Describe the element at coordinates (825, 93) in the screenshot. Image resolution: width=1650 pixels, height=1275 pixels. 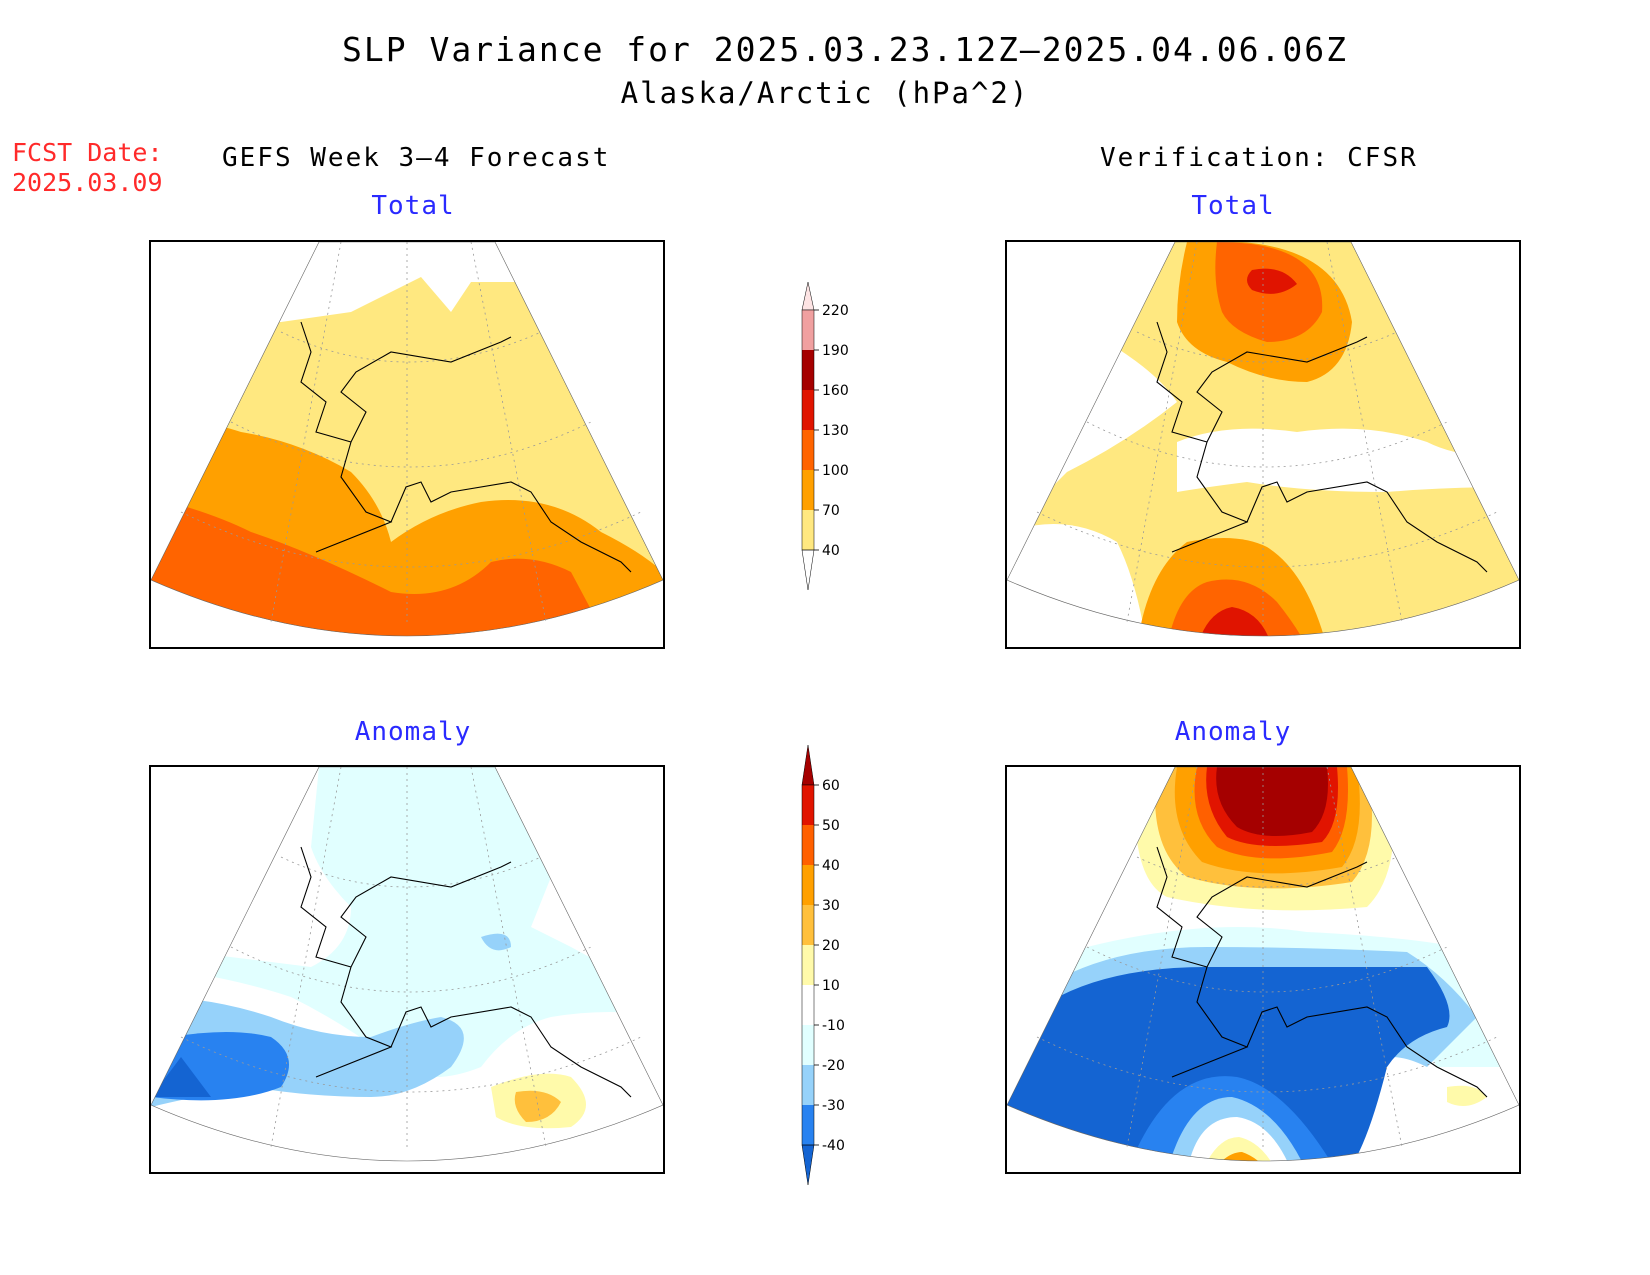
I see `map-subtitle: Alaska/Arctic (hPa^2)` at that location.